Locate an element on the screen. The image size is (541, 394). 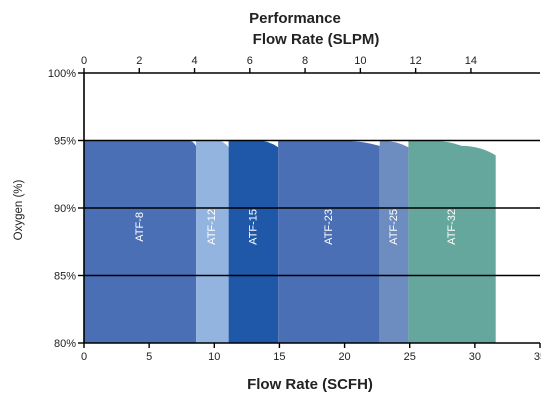
top-tick-label: 14 is located at coordinates (471, 61).